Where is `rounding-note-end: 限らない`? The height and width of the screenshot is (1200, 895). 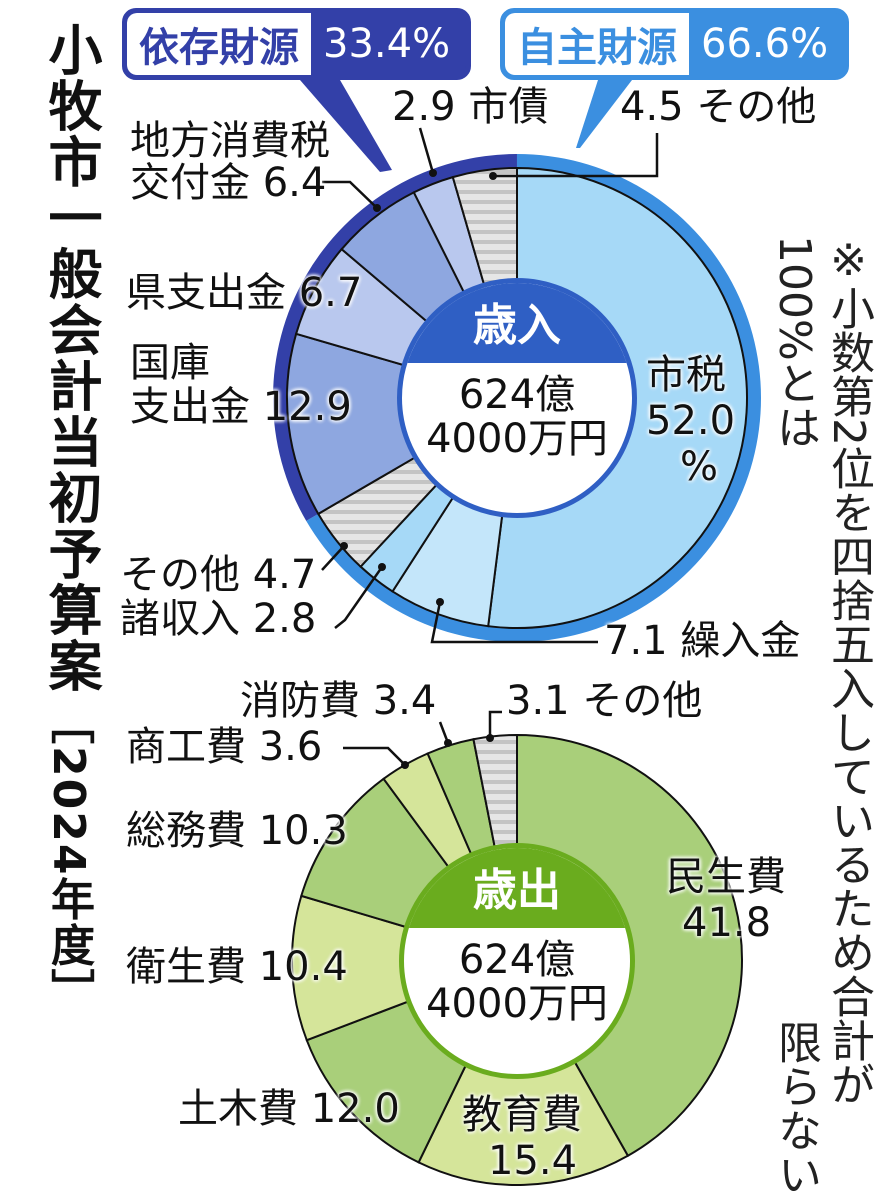
rounding-note-end: 限らない is located at coordinates (795, 1108).